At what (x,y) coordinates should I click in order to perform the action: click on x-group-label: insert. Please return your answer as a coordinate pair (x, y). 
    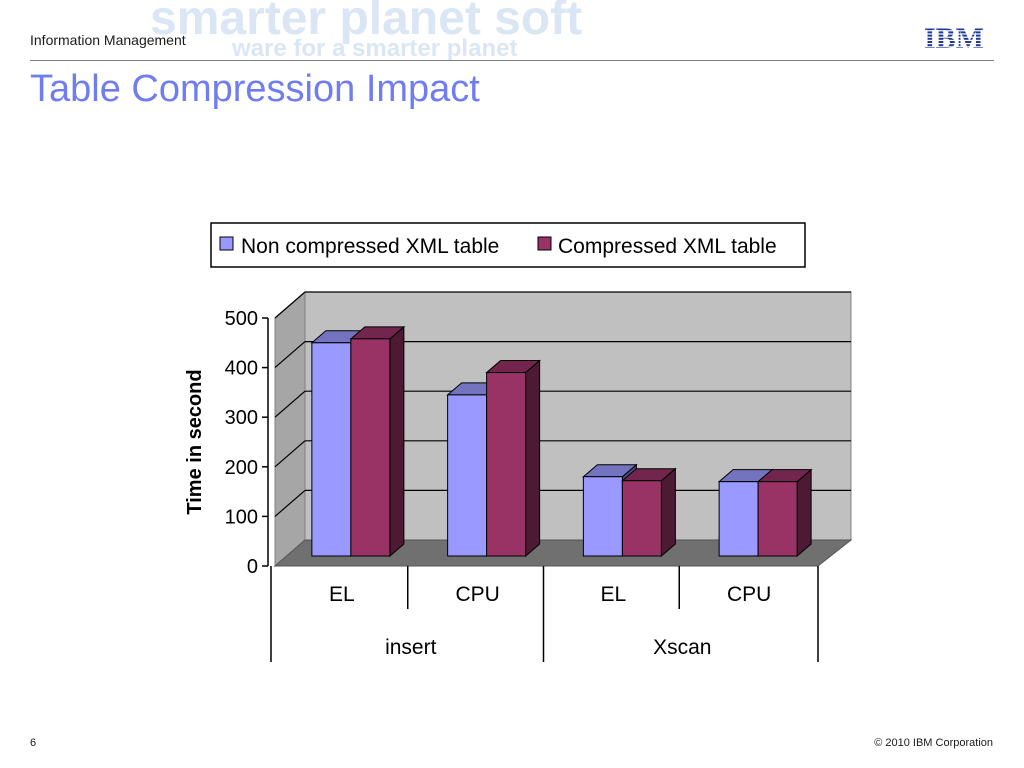
    Looking at the image, I should click on (411, 647).